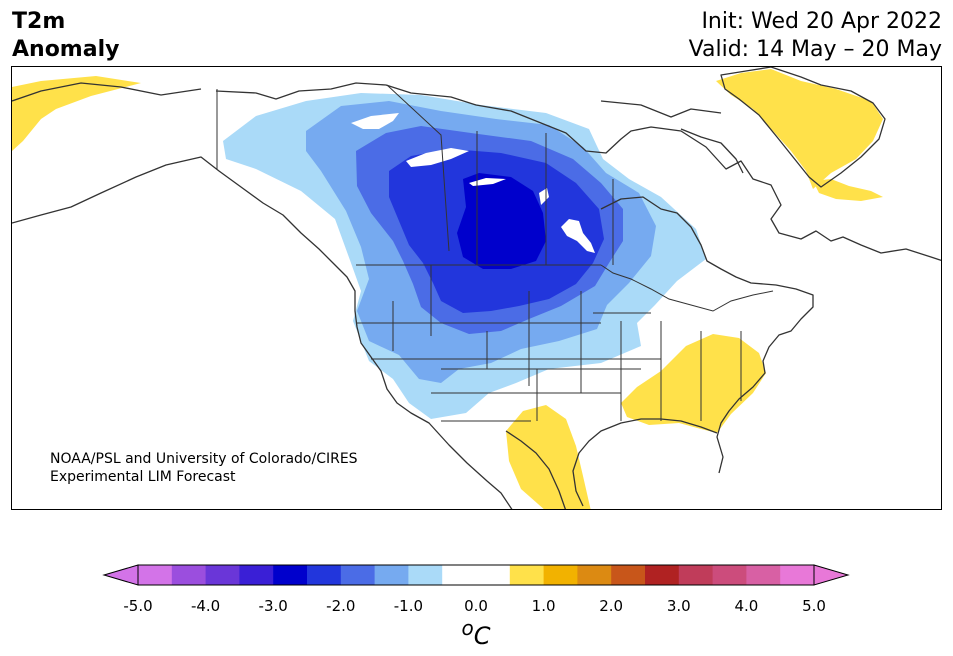  What do you see at coordinates (482, 636) in the screenshot?
I see `unit-celsius: C` at bounding box center [482, 636].